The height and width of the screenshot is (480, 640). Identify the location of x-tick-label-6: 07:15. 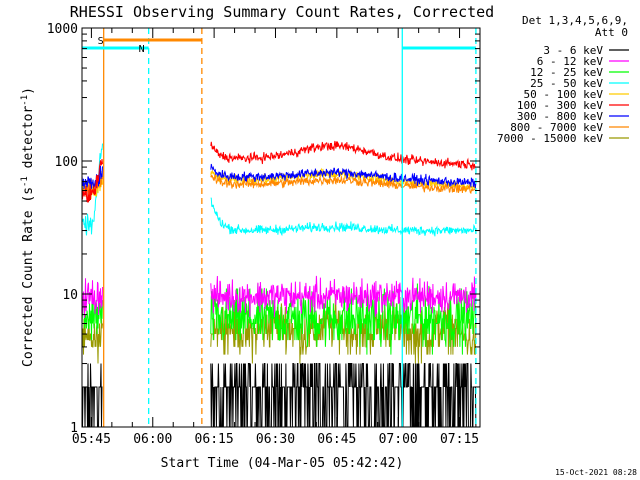
(459, 439).